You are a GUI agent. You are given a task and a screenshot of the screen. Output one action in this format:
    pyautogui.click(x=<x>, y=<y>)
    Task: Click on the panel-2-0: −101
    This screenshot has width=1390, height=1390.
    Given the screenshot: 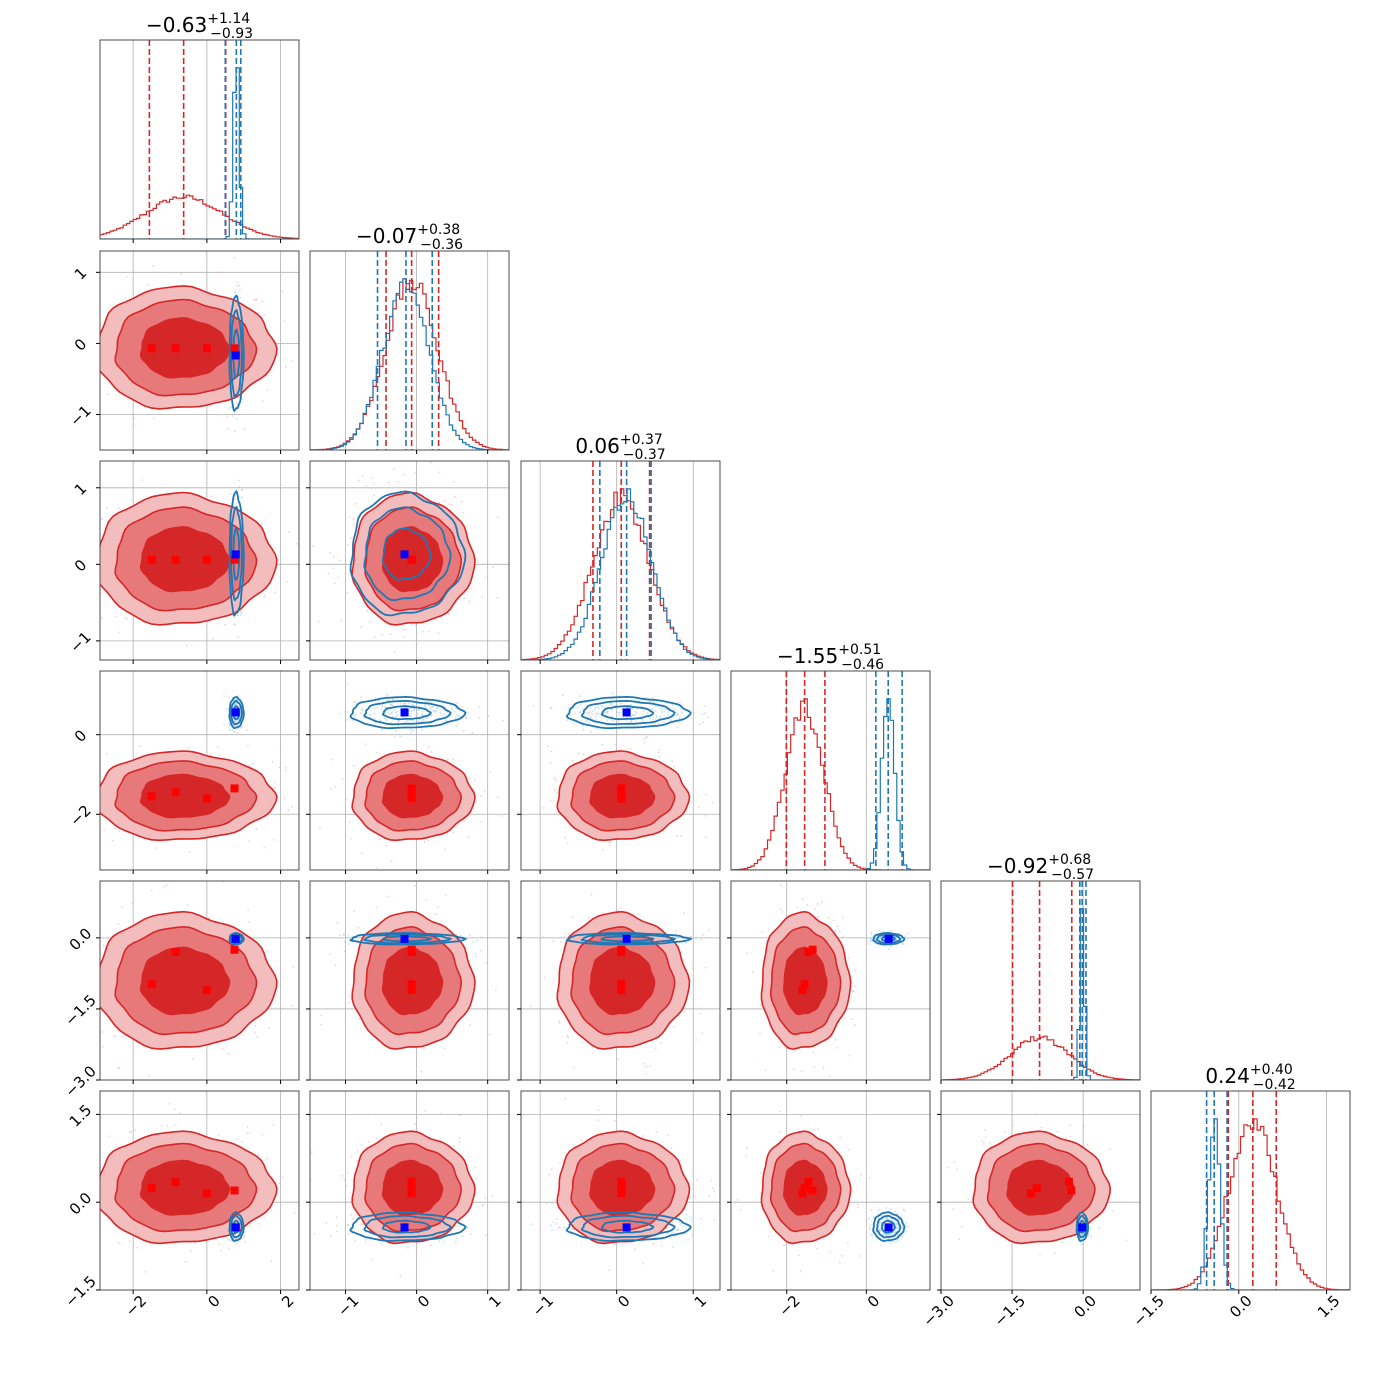 What is the action you would take?
    pyautogui.click(x=183, y=562)
    